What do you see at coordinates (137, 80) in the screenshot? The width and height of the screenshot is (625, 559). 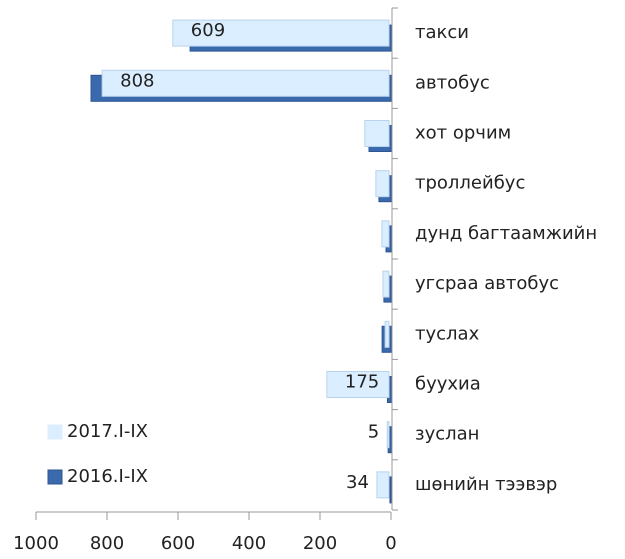 I see `data-label: 808` at bounding box center [137, 80].